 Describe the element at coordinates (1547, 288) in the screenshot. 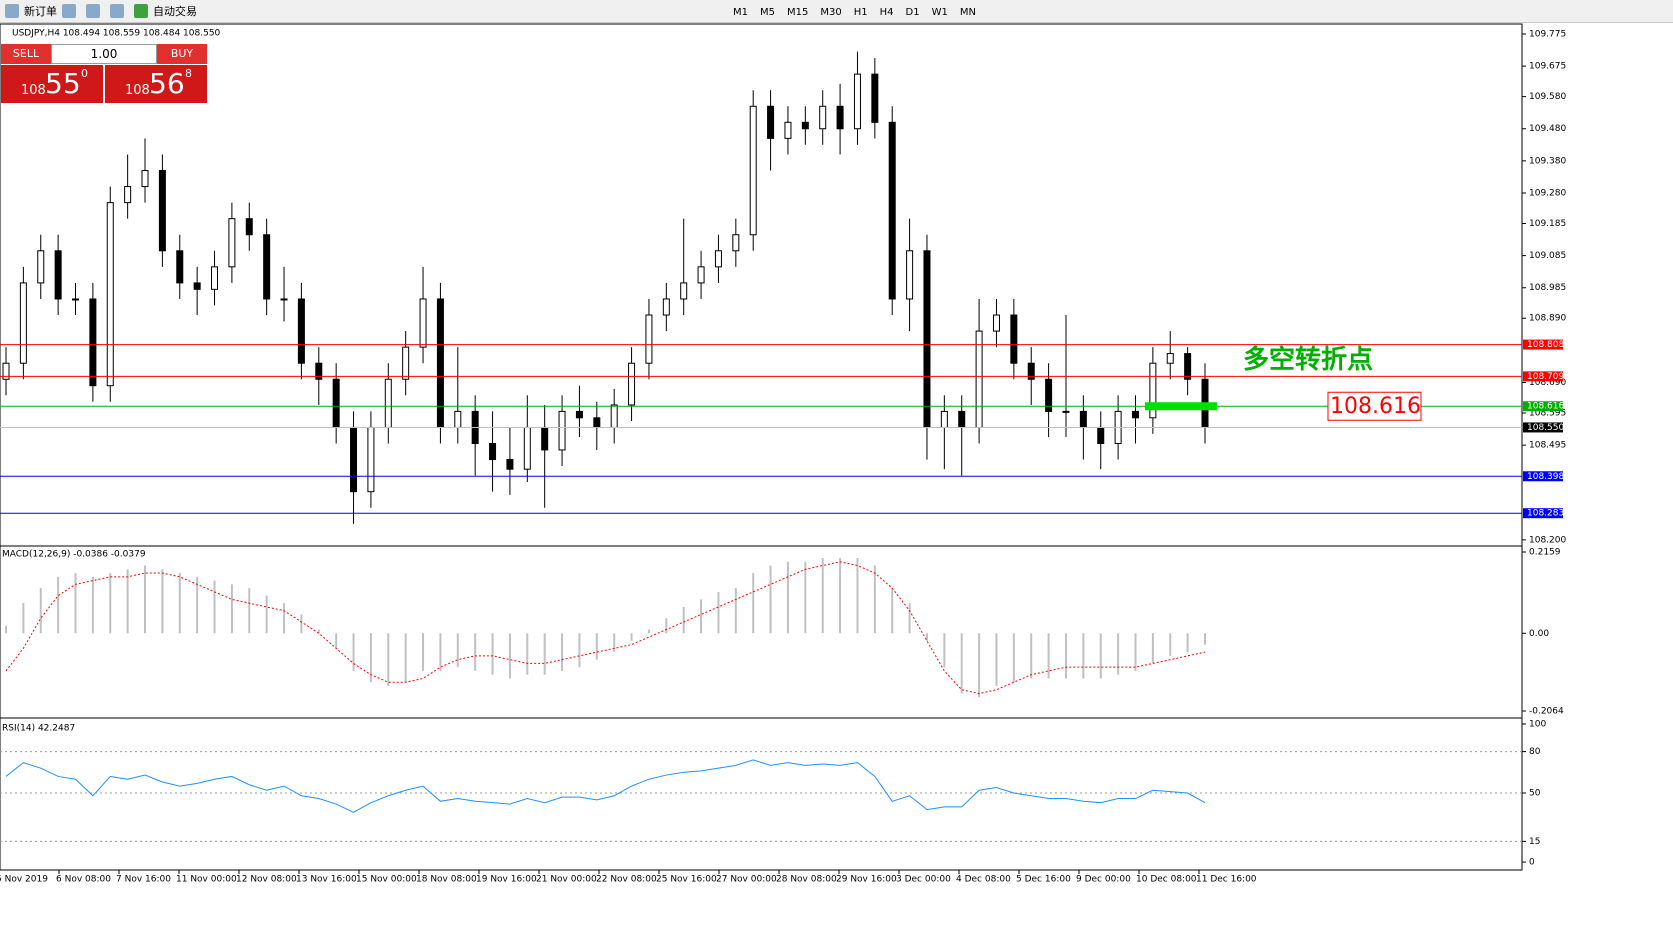

I see `y-tick-label: 108.985` at that location.